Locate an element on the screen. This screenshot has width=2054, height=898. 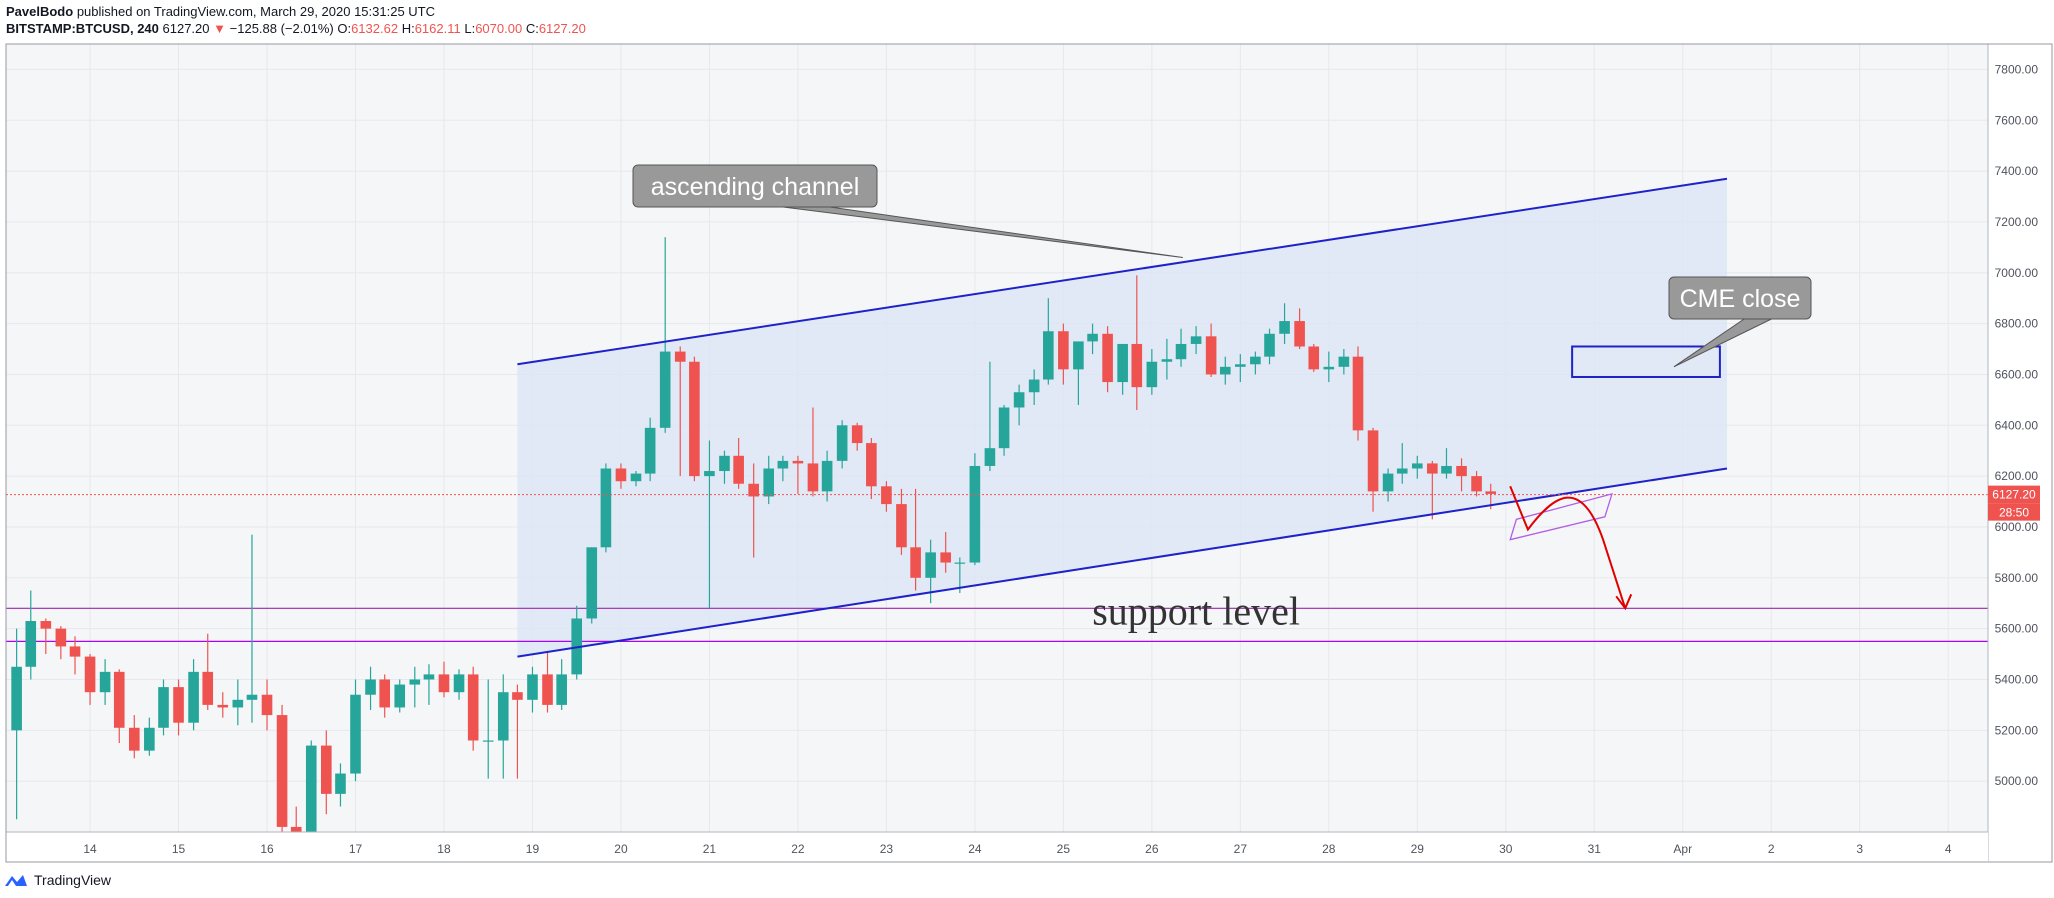
symbol-label: BITSTAMP:BTCUSD, 240 is located at coordinates (82, 28).